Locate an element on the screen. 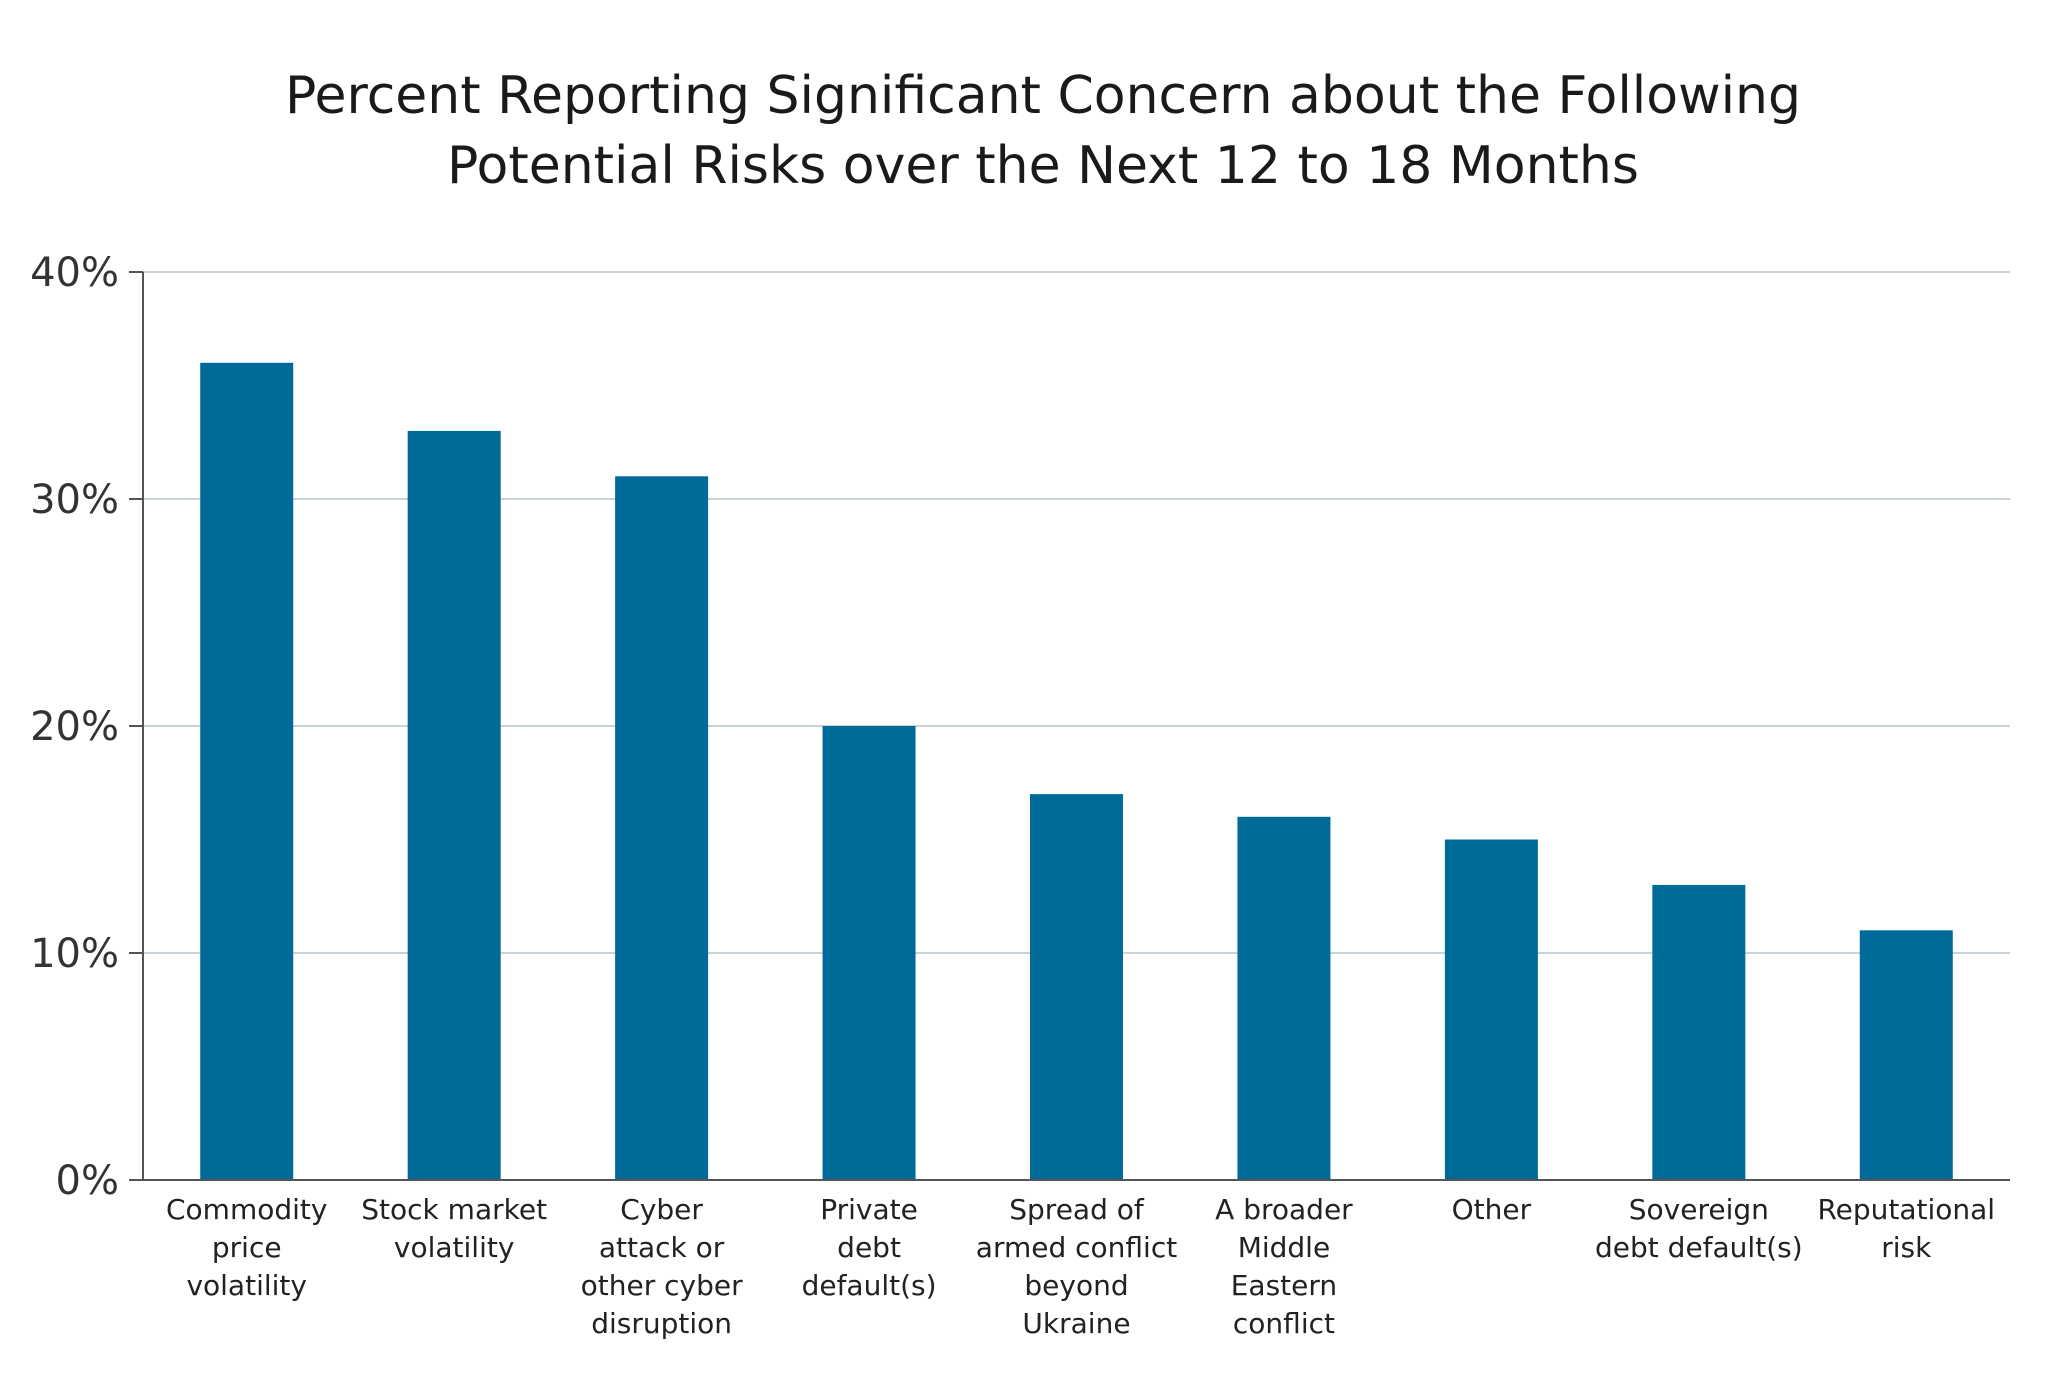  x-tick-label-7: Other is located at coordinates (1492, 1209).